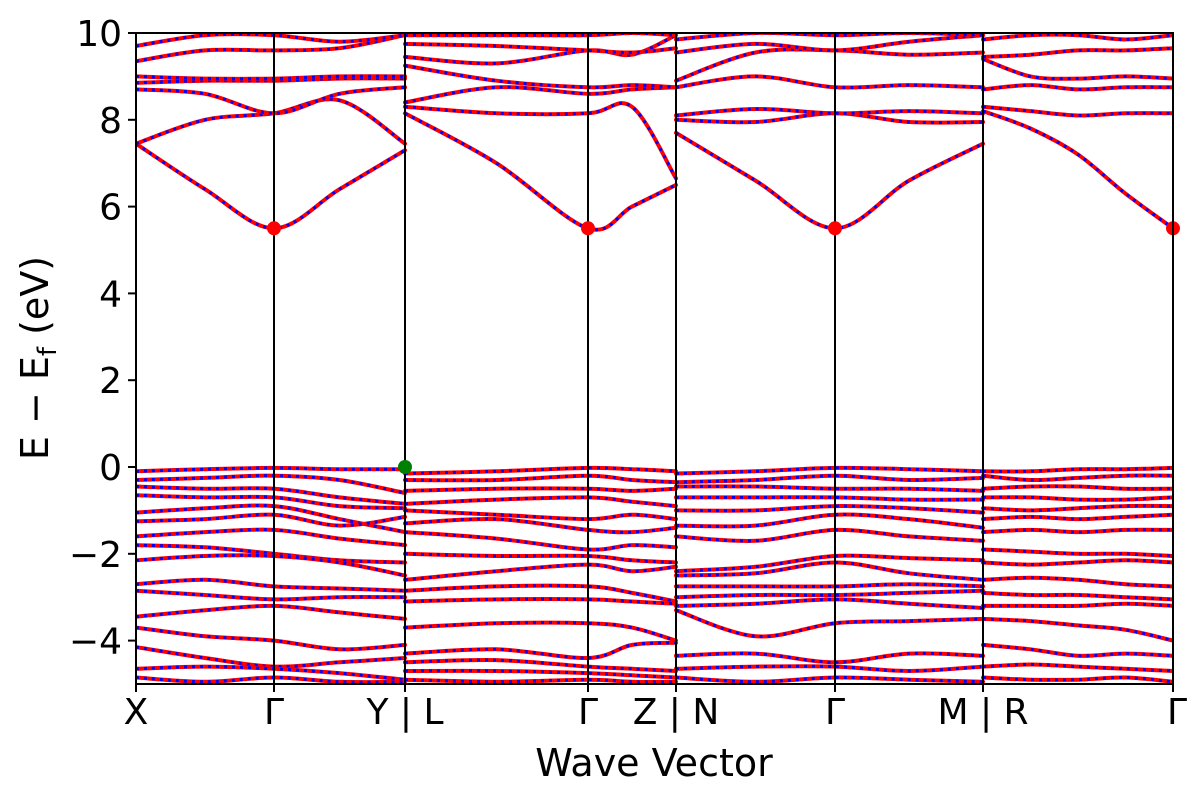 This screenshot has height=800, width=1200. What do you see at coordinates (110, 121) in the screenshot?
I see `y-tick-label: 8` at bounding box center [110, 121].